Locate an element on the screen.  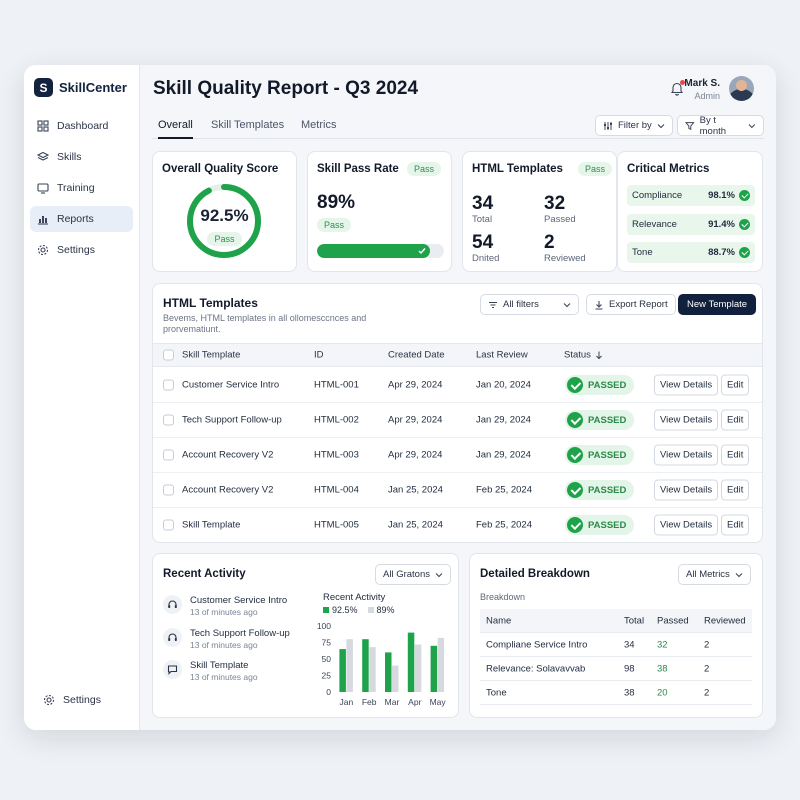
sidebar-bottom-settings: Settings is located at coordinates (68, 700).